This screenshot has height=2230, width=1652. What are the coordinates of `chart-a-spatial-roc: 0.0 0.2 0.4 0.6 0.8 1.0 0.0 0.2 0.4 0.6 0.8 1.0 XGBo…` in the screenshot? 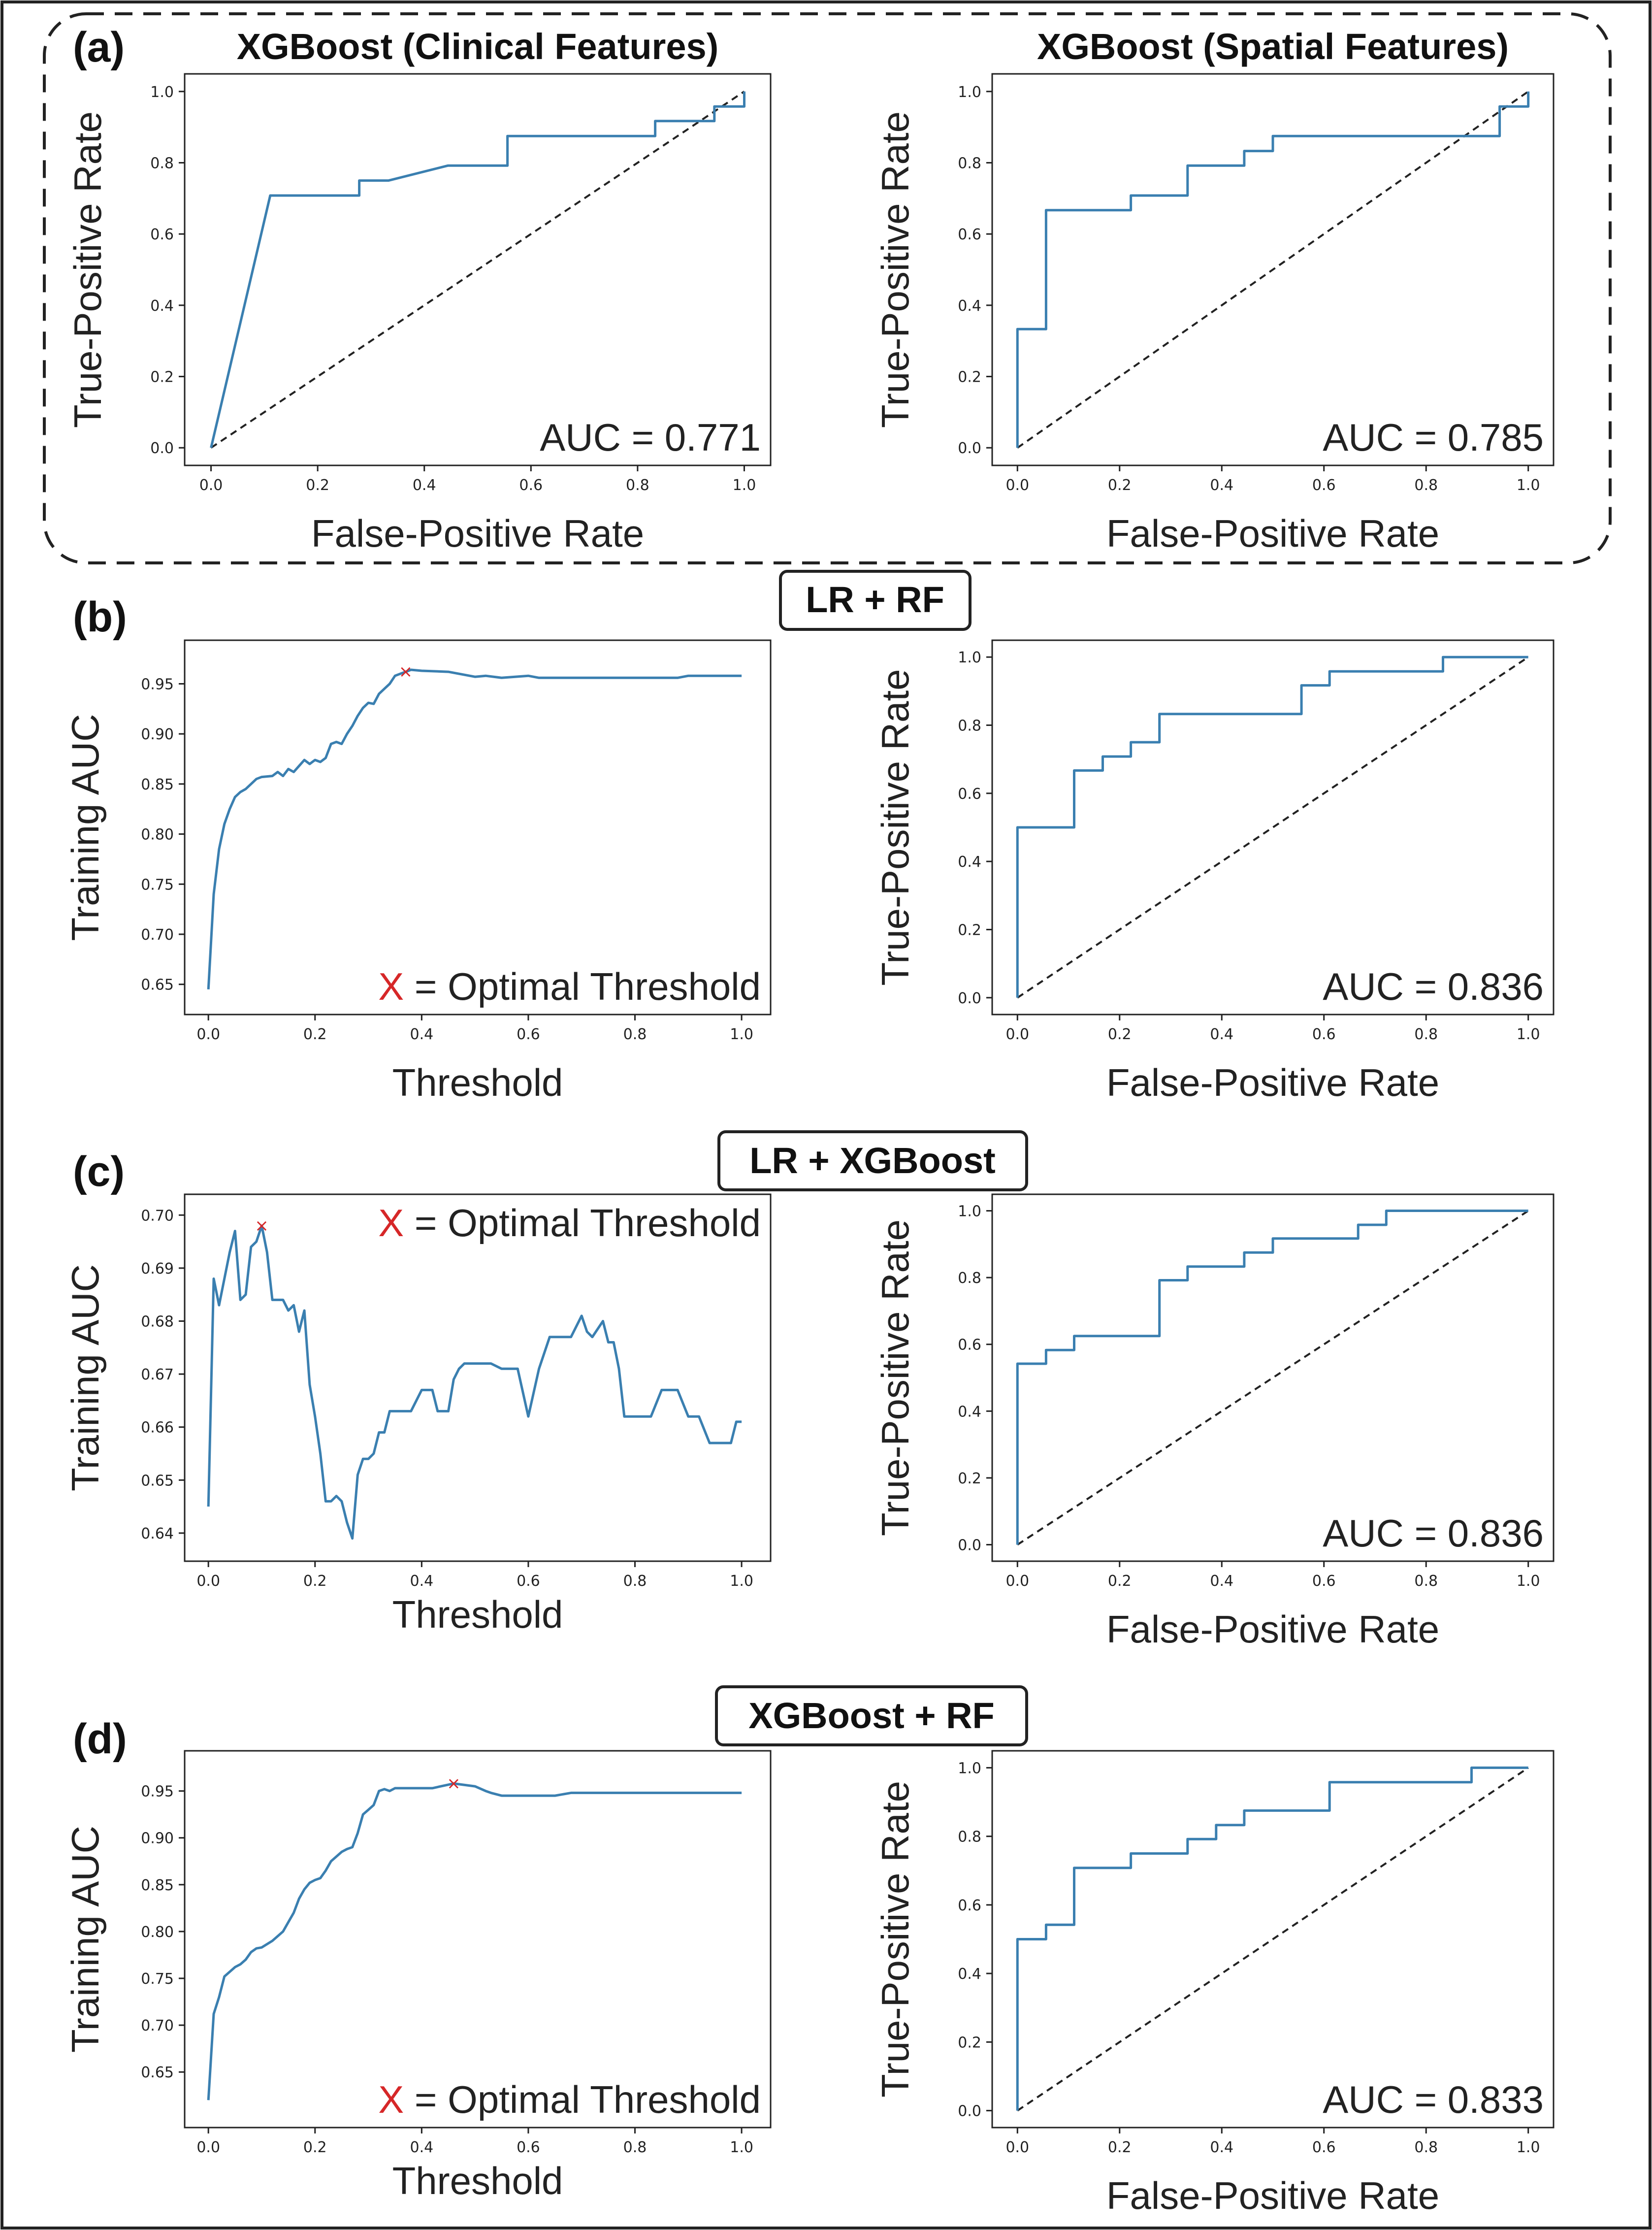 It's located at (1214, 290).